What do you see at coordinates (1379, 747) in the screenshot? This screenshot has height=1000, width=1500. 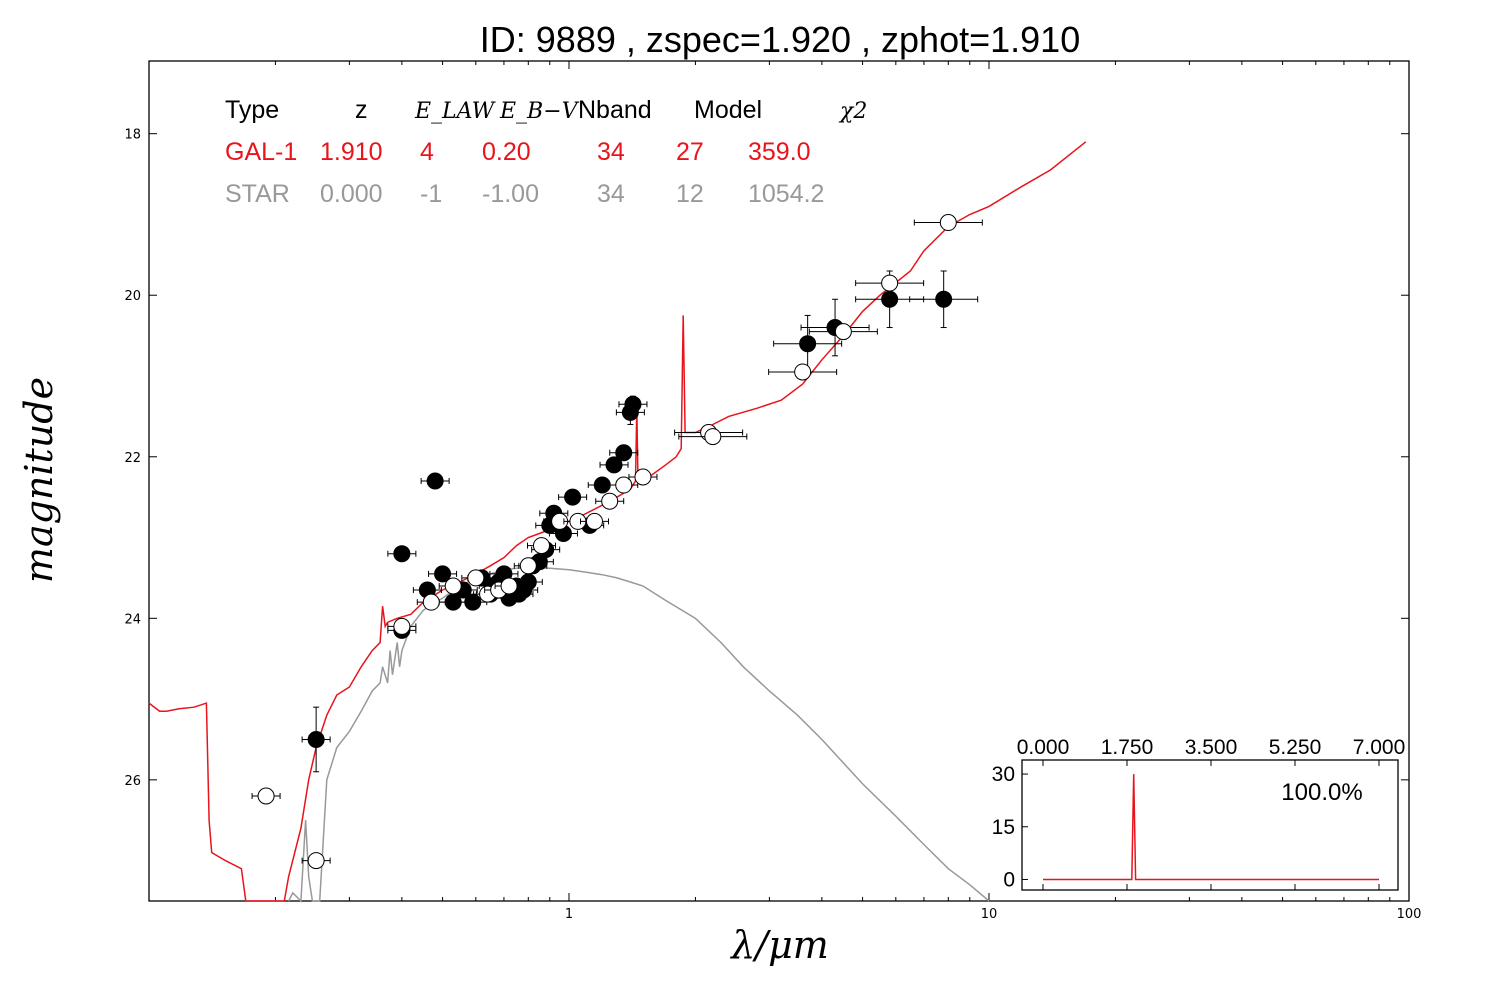 I see `inset-x-tick-label: 7.000` at bounding box center [1379, 747].